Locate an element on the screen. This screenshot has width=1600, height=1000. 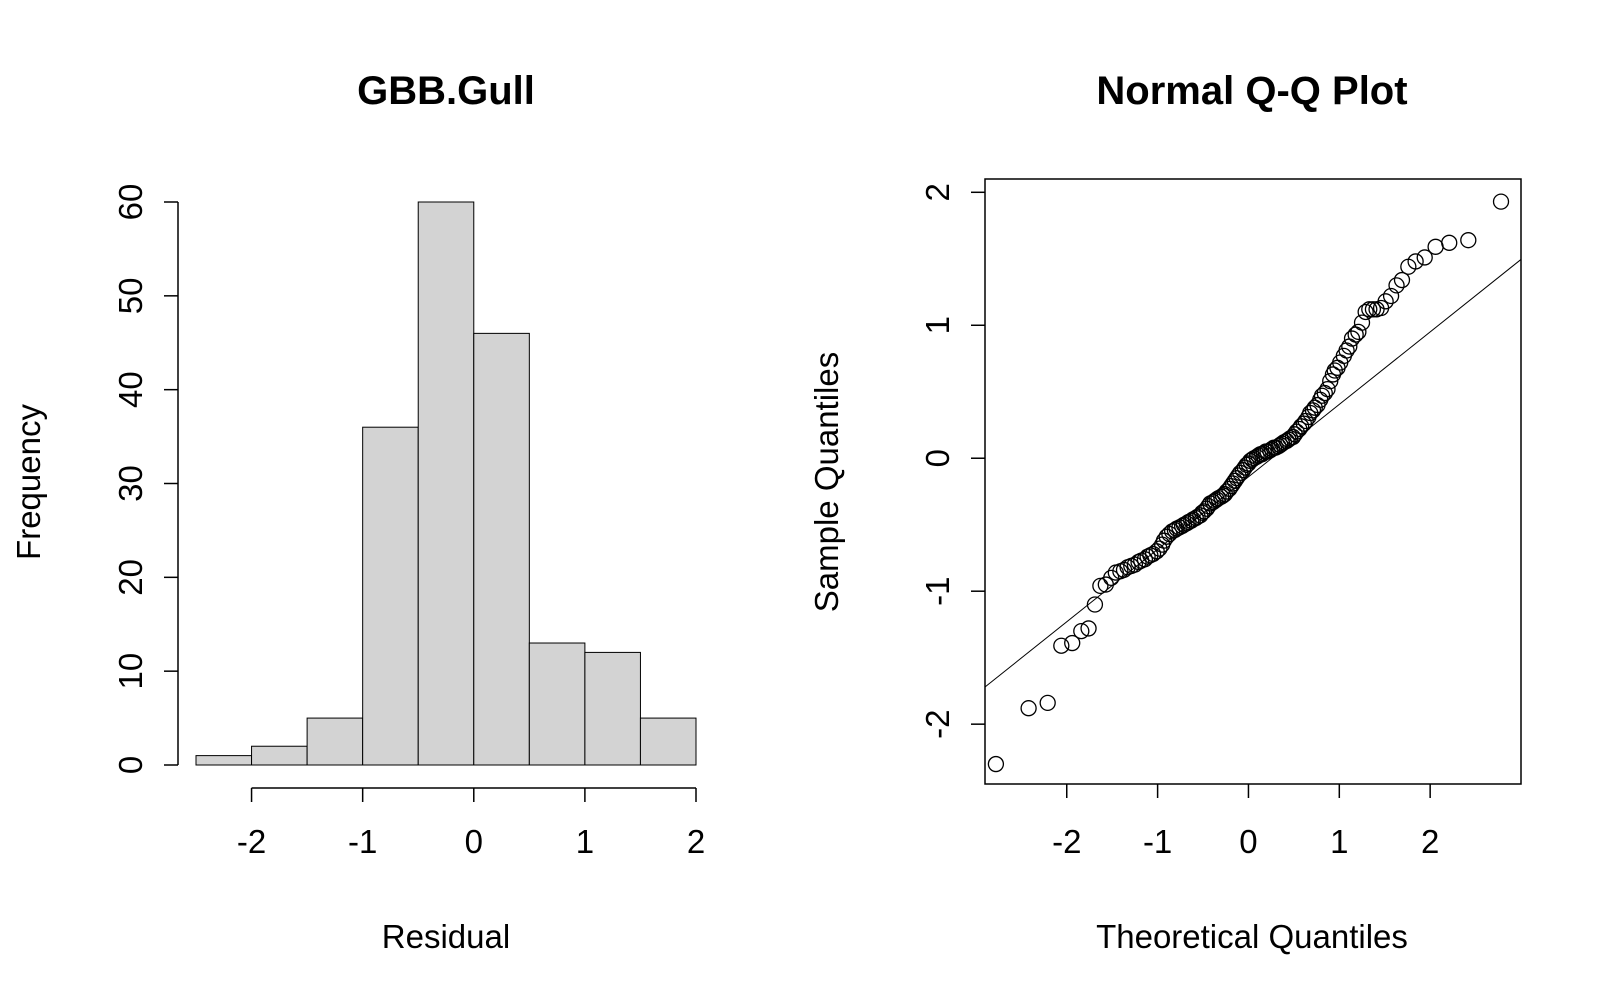
qq-y-tick-label: 1 is located at coordinates (937, 325).